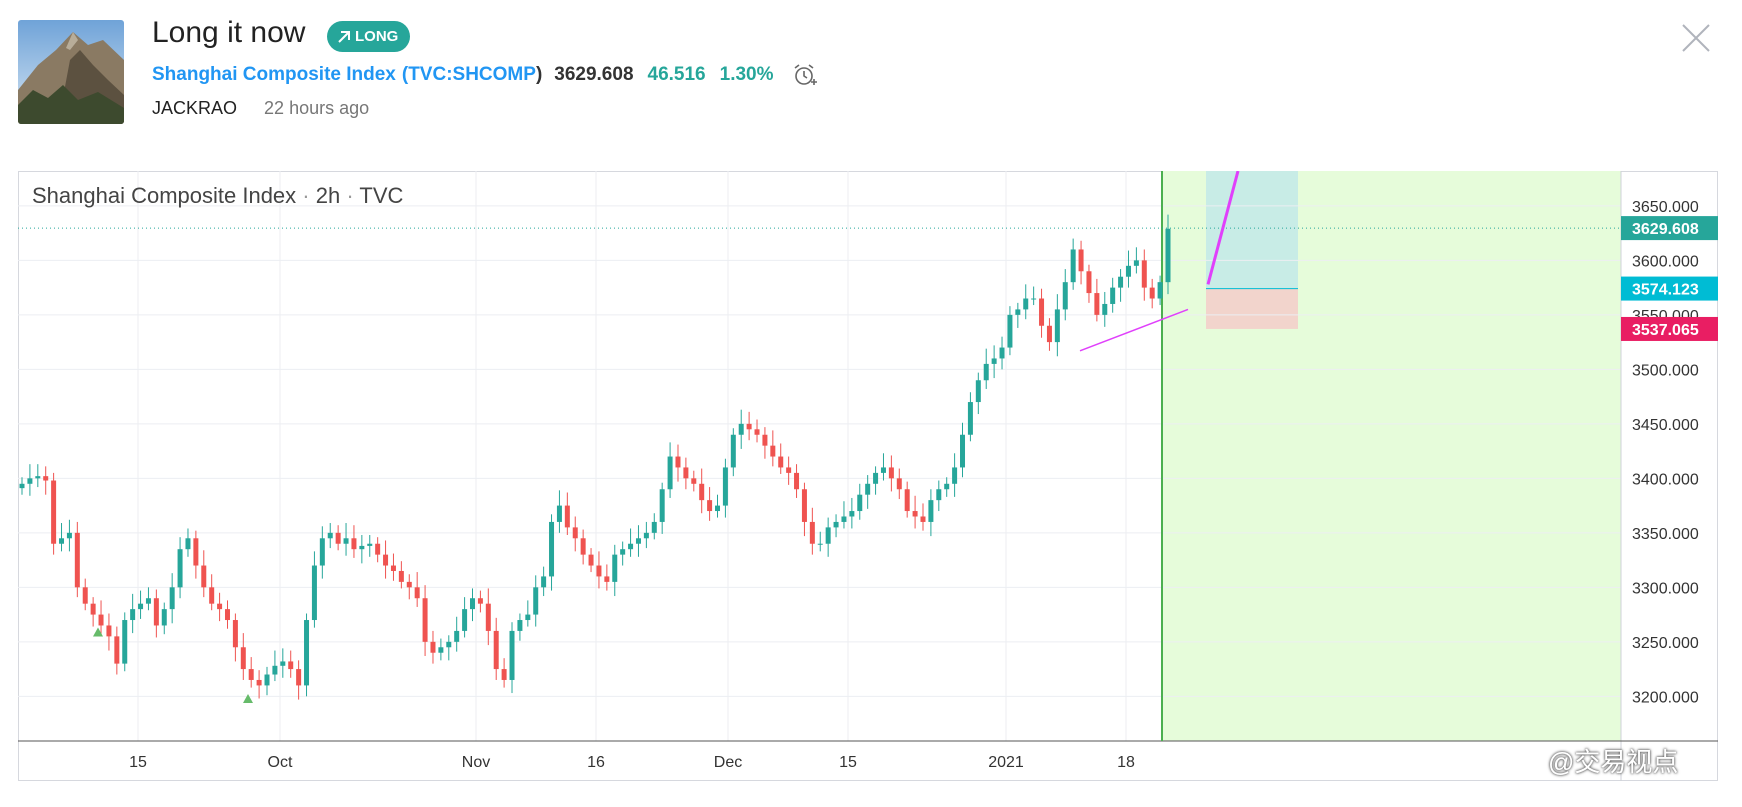  I want to click on symbol-close-paren: ), so click(539, 74).